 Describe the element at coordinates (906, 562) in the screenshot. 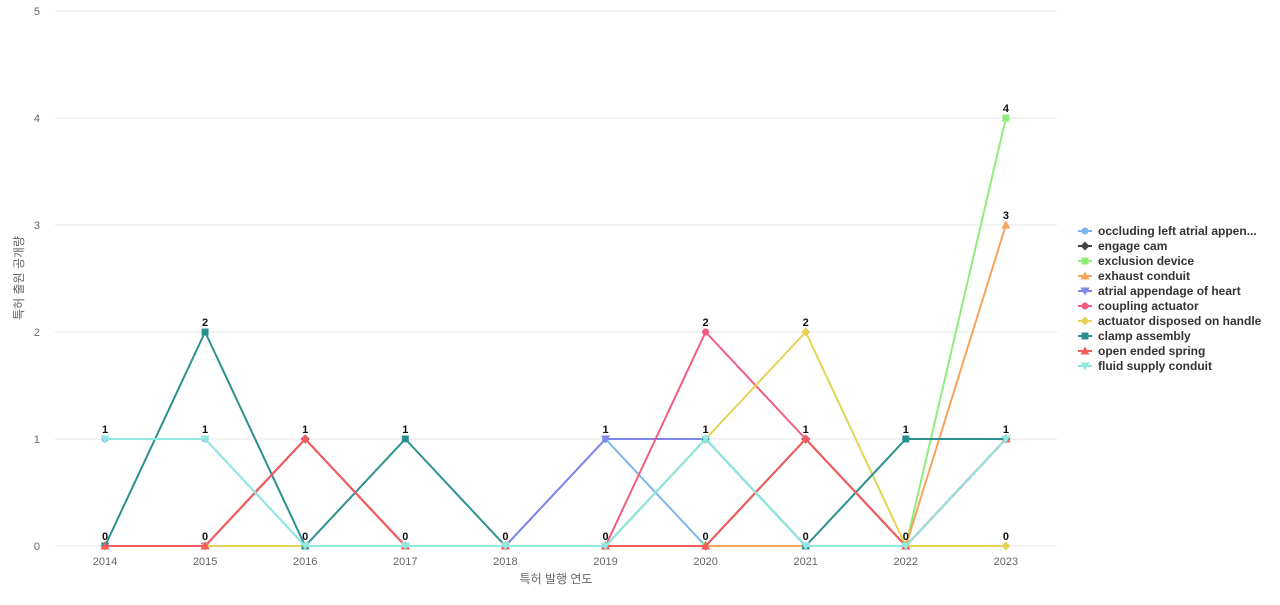

I see `x-tick-label: 2022` at that location.